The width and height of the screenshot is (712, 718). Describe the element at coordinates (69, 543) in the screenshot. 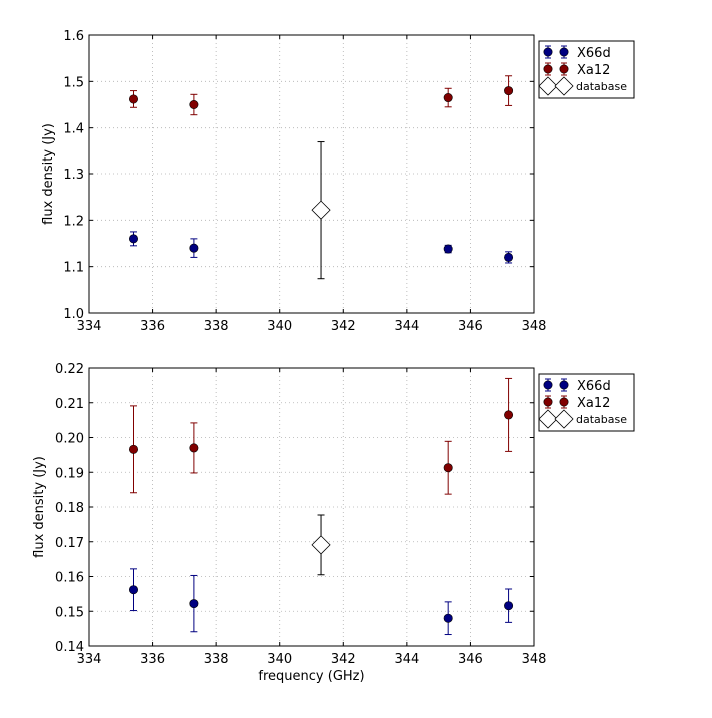

I see `y-tick-label: 0.17` at that location.